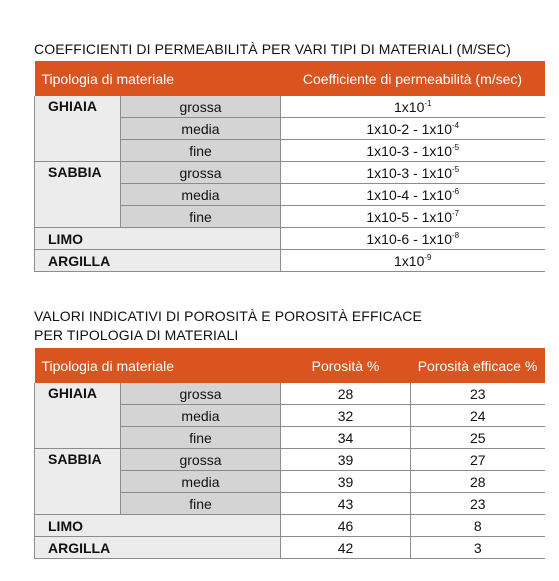 This screenshot has height=581, width=559. Describe the element at coordinates (345, 503) in the screenshot. I see `porosity-value: 43` at that location.